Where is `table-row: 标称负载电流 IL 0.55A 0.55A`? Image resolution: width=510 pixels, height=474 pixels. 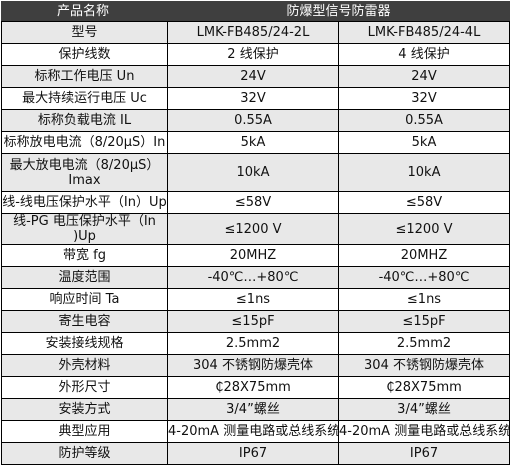
table-row: 标称负载电流 IL 0.55A 0.55A is located at coordinates (255, 120).